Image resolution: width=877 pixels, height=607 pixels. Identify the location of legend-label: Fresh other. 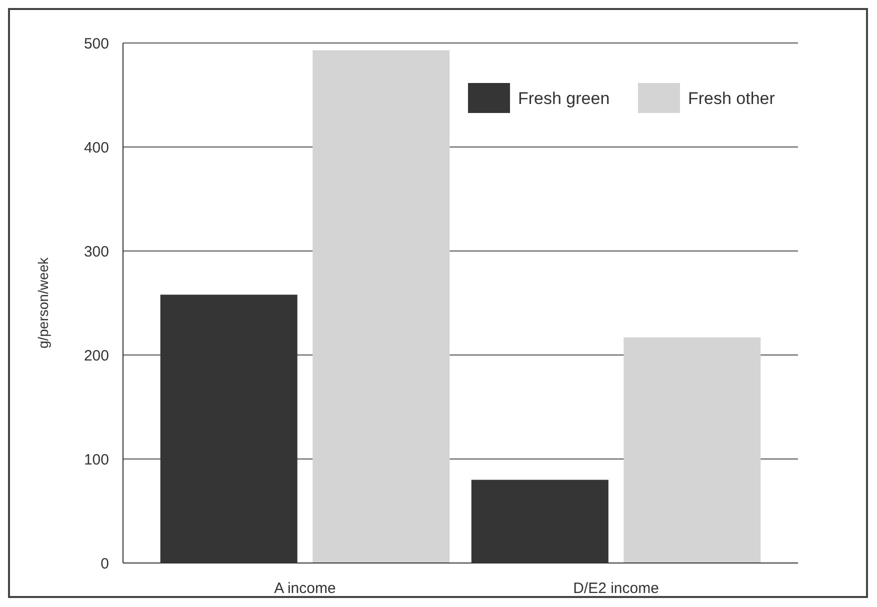
(732, 98).